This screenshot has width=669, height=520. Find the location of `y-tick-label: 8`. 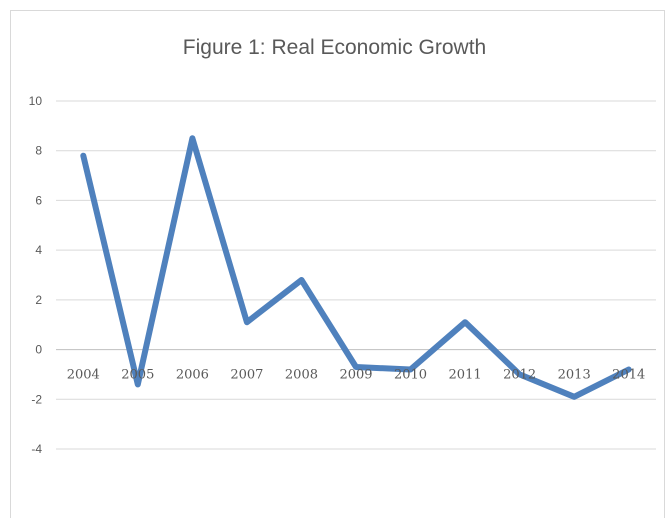

y-tick-label: 8 is located at coordinates (38, 151).